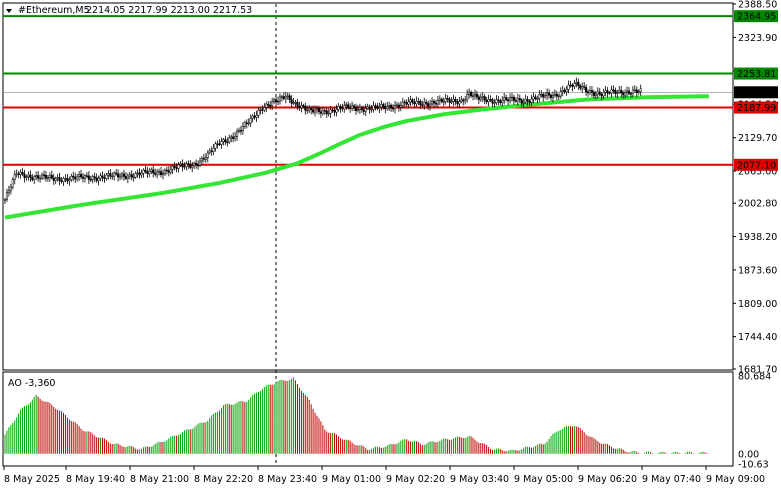  I want to click on dropdown-triangle-icon, so click(9, 11).